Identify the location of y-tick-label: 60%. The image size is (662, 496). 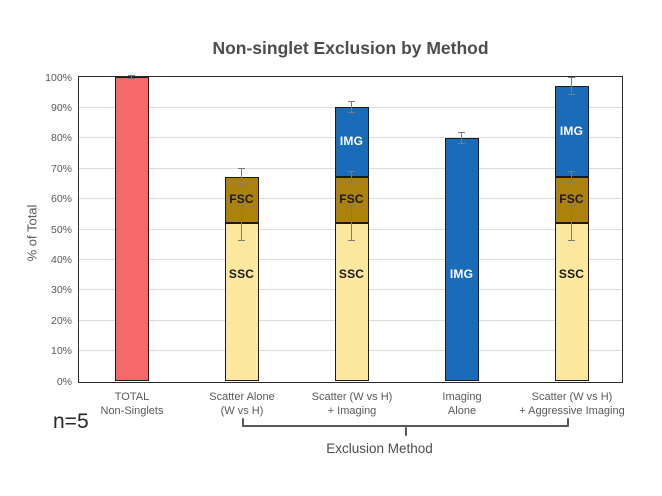
(61, 199).